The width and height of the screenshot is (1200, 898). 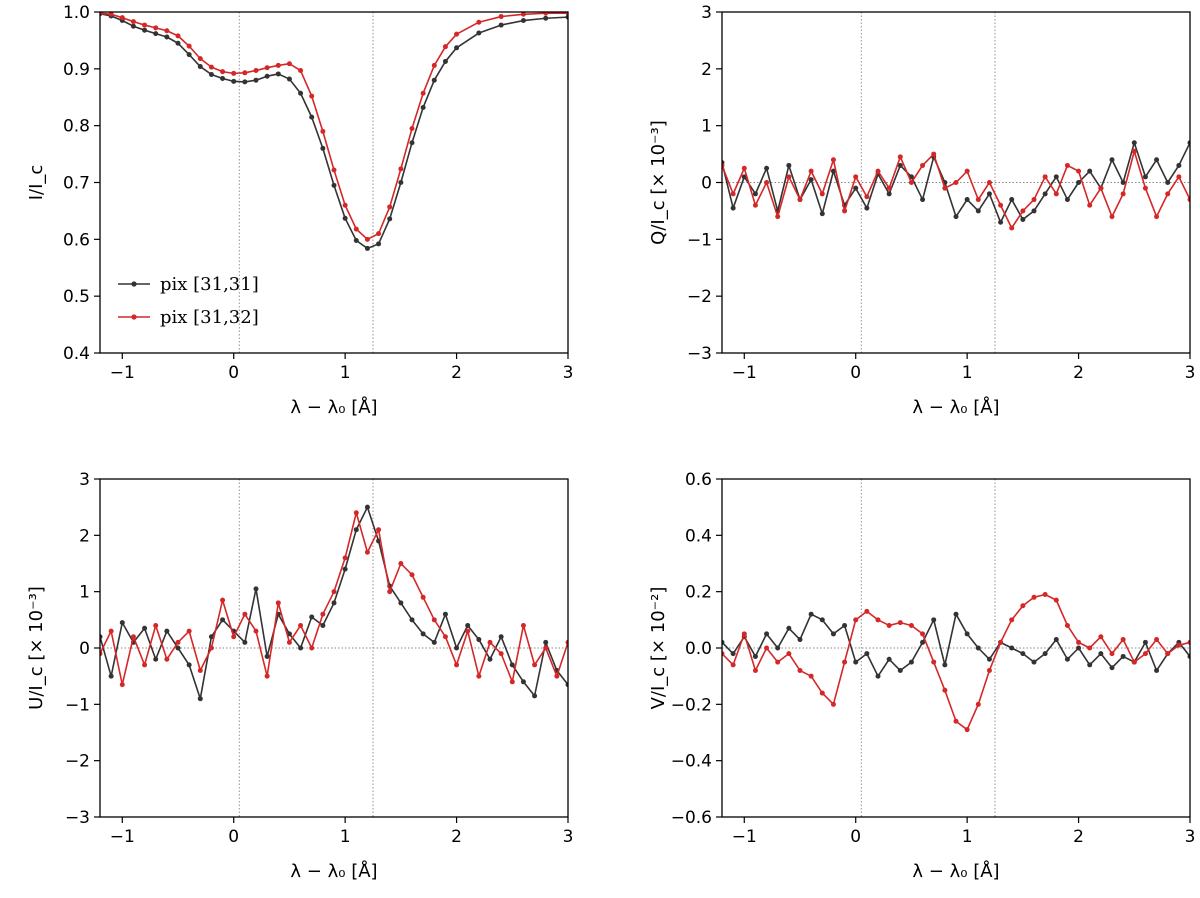 I want to click on y-tick-label: −0.6, so click(x=691, y=818).